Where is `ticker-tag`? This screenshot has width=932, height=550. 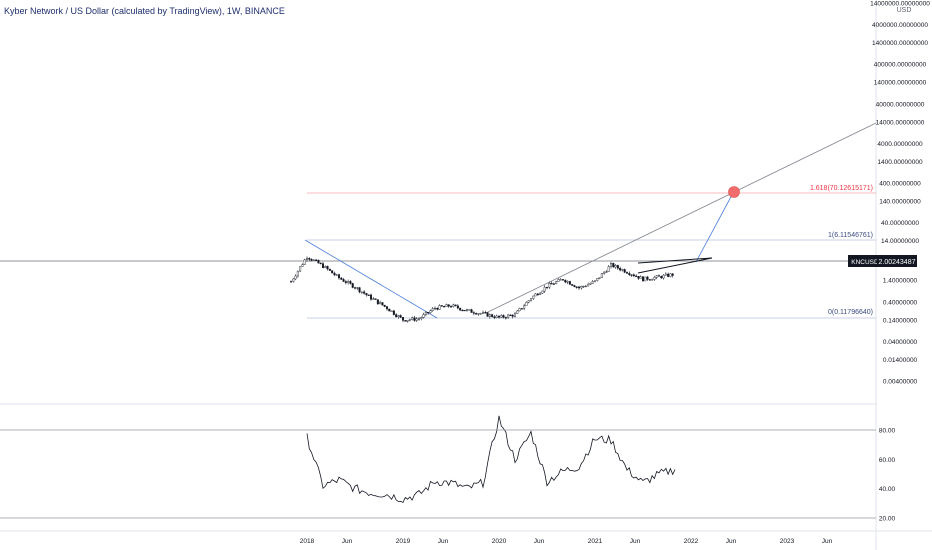
ticker-tag is located at coordinates (865, 261).